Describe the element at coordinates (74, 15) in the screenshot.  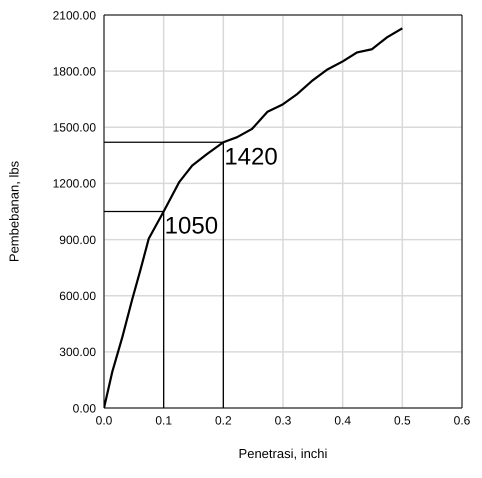
I see `y-tick-label: 2100.00` at that location.